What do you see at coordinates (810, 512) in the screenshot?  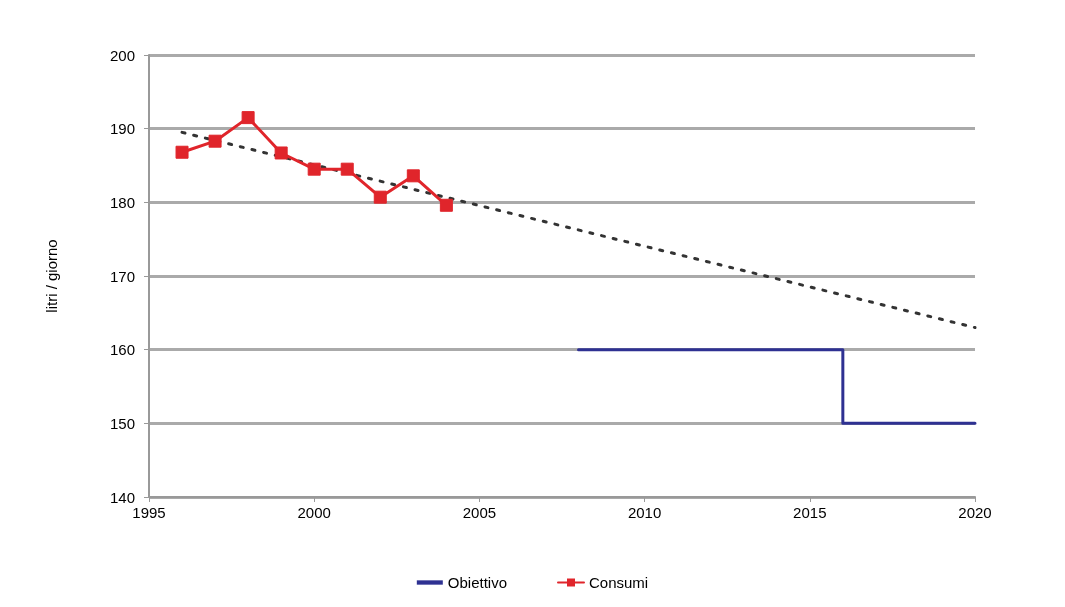 I see `x-tick-label: 2015` at bounding box center [810, 512].